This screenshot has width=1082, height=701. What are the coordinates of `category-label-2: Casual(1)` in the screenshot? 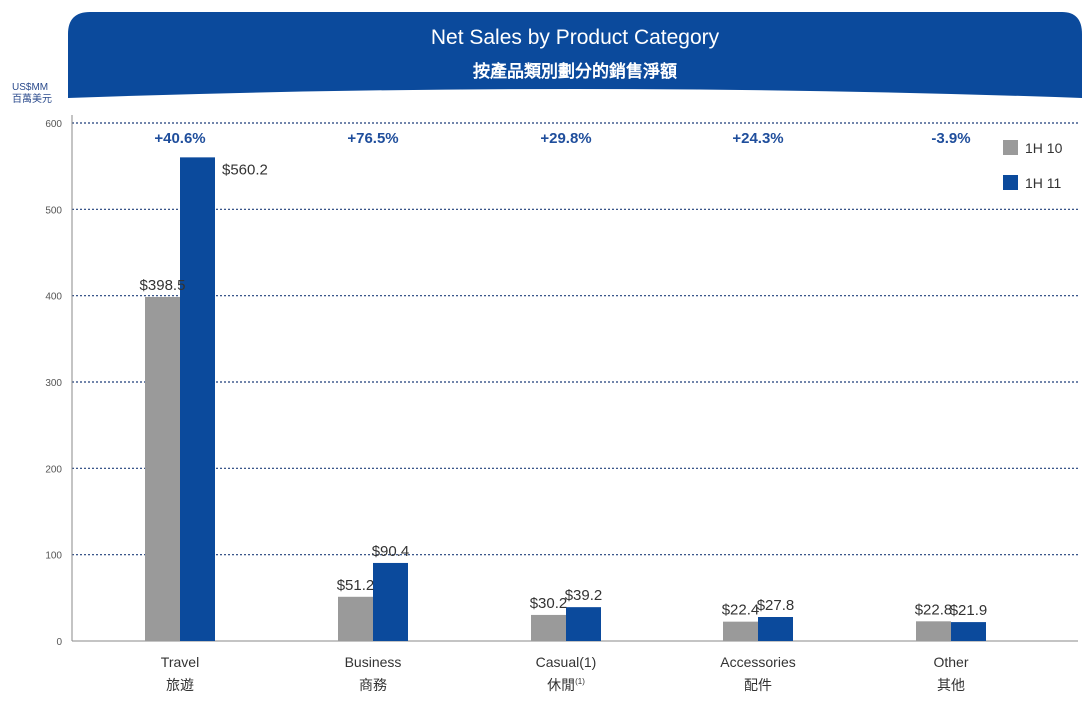 It's located at (566, 662).